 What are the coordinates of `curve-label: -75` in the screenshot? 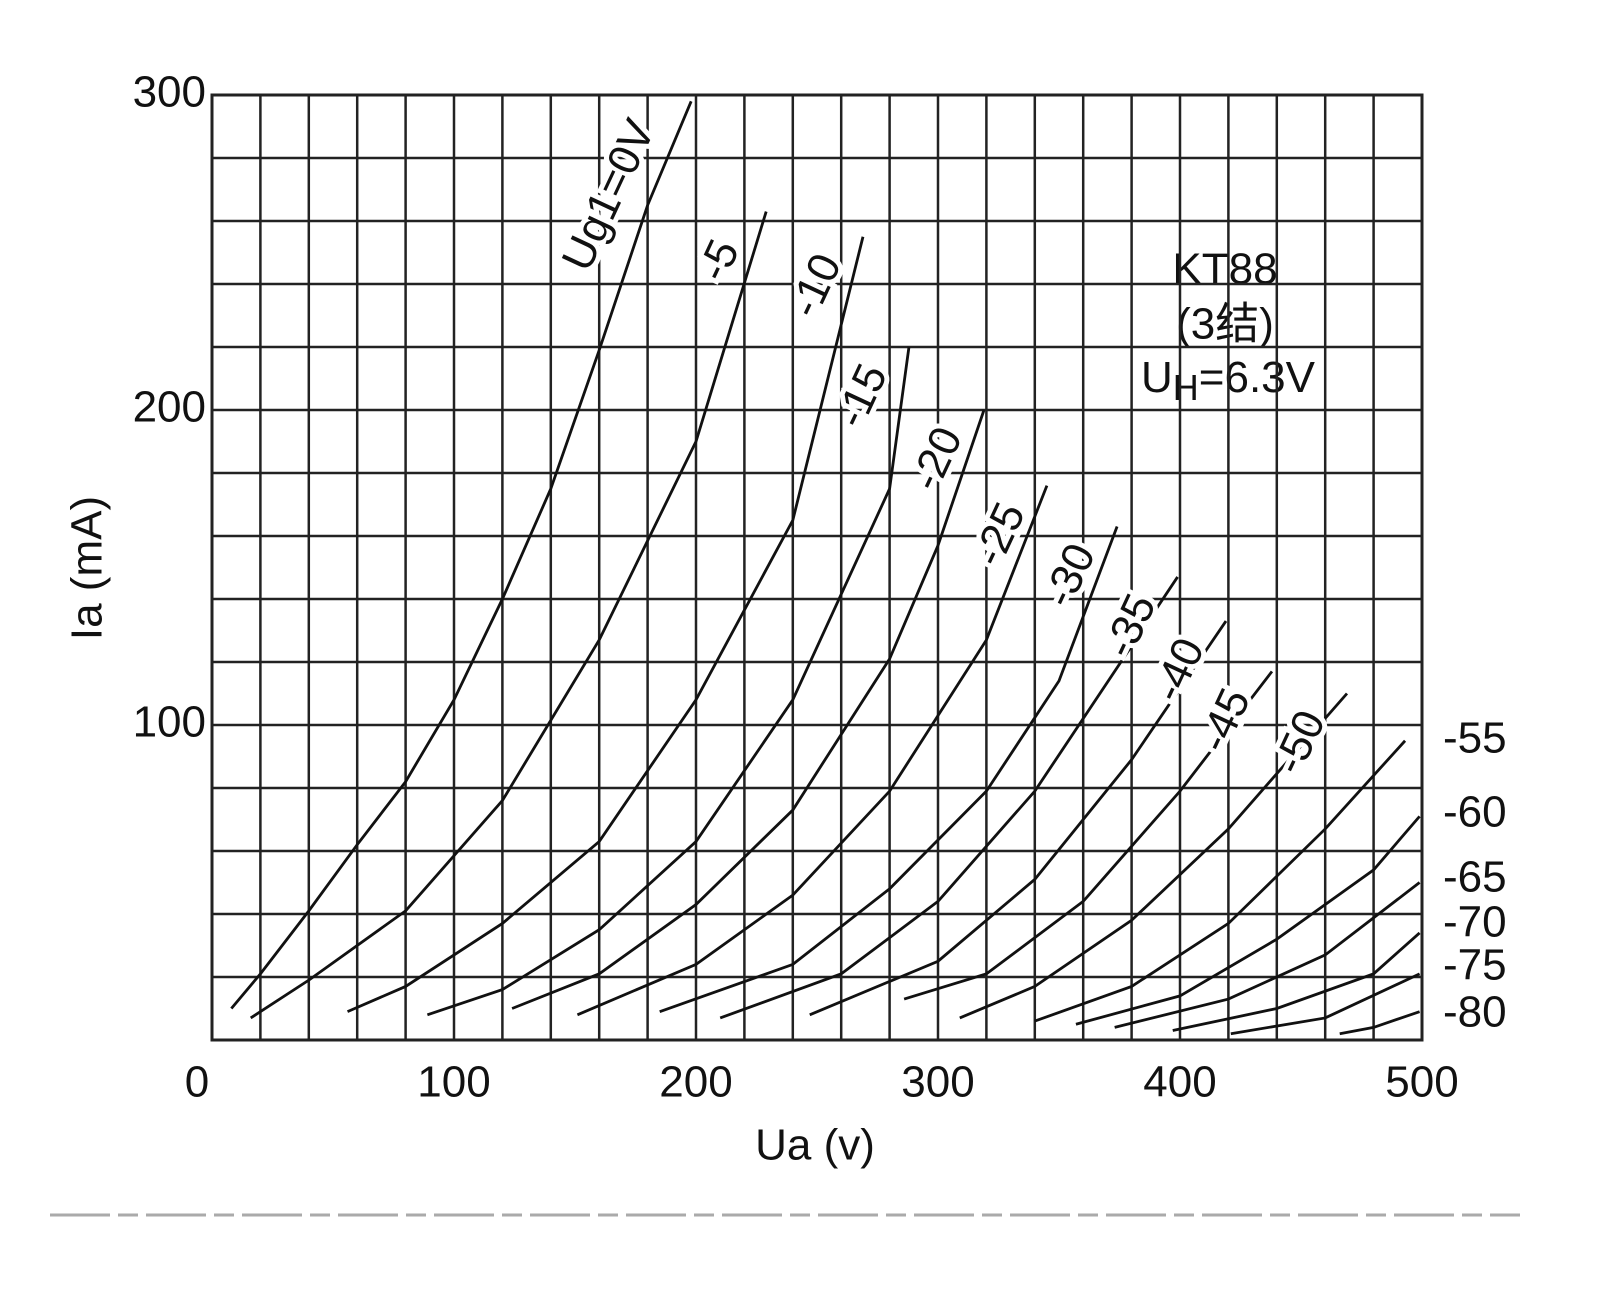 It's located at (1475, 965).